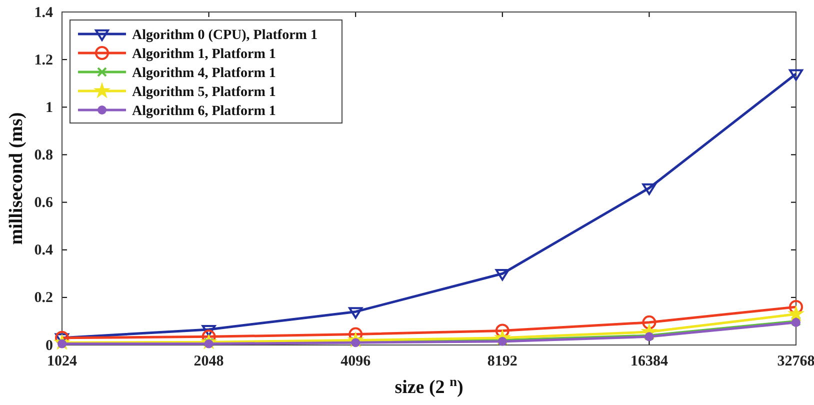 Image resolution: width=814 pixels, height=405 pixels. Describe the element at coordinates (356, 362) in the screenshot. I see `x-tick-label: 4096` at that location.